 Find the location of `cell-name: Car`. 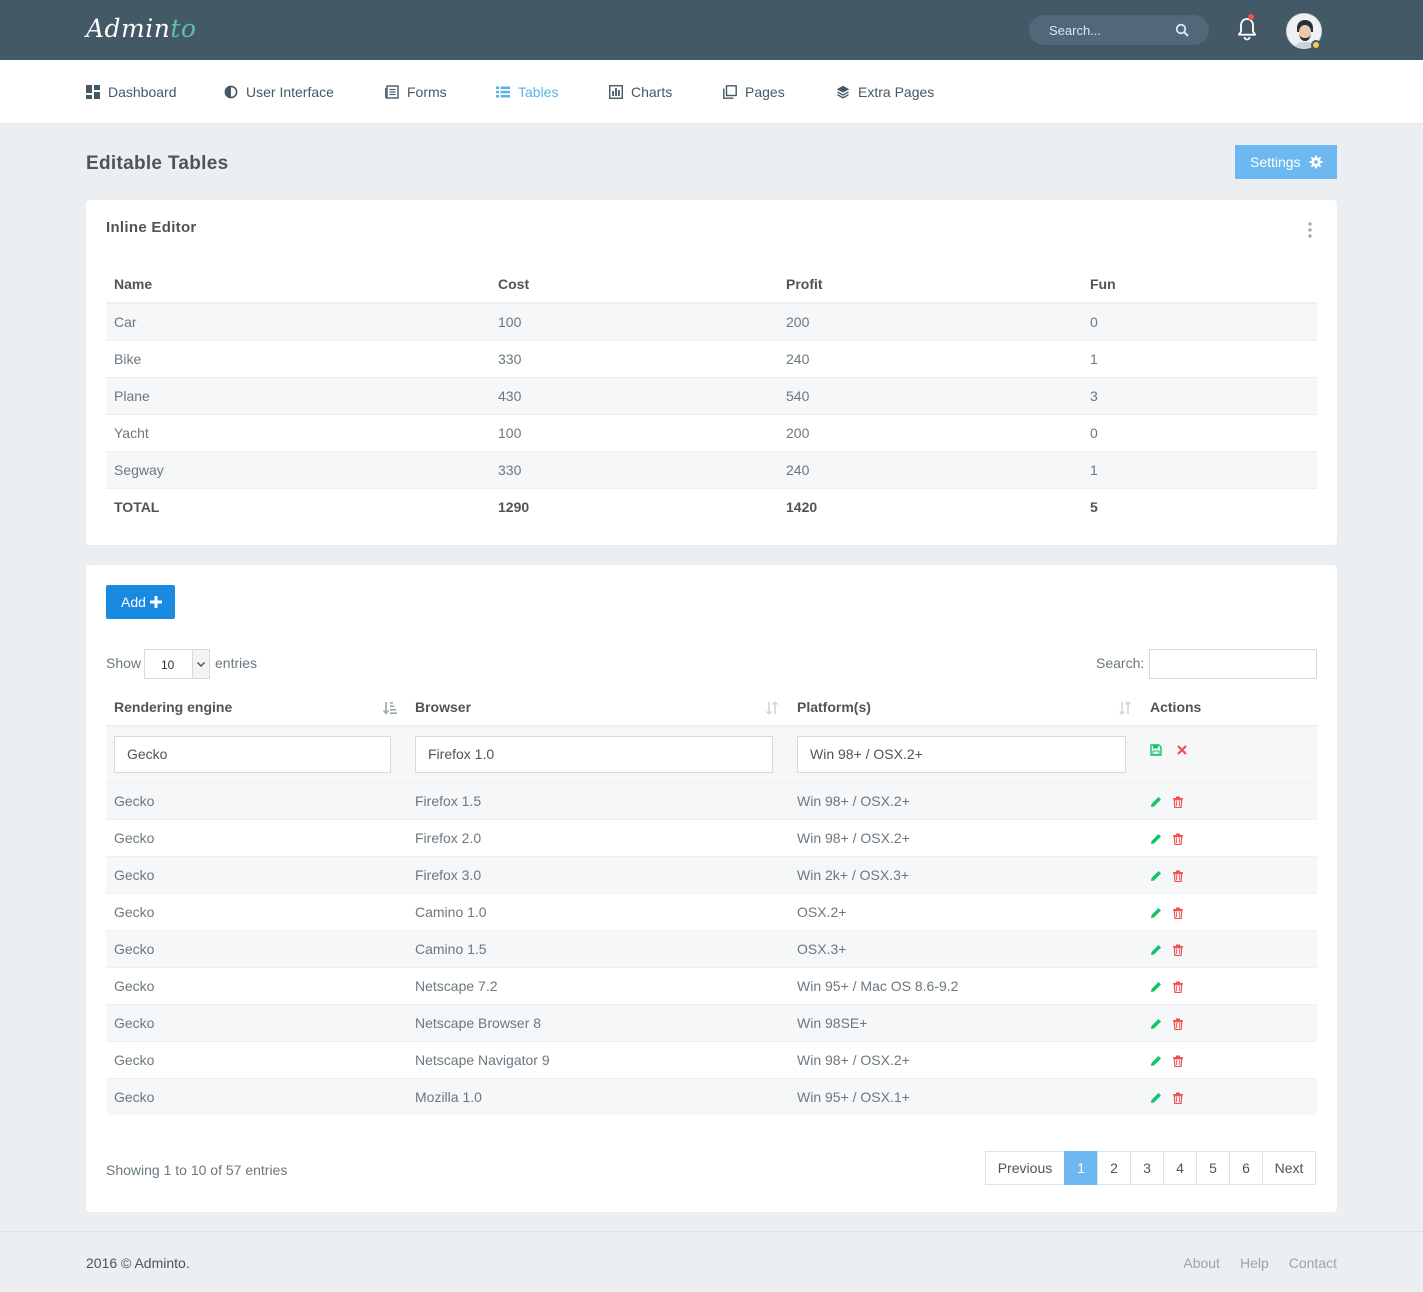

cell-name: Car is located at coordinates (298, 321).